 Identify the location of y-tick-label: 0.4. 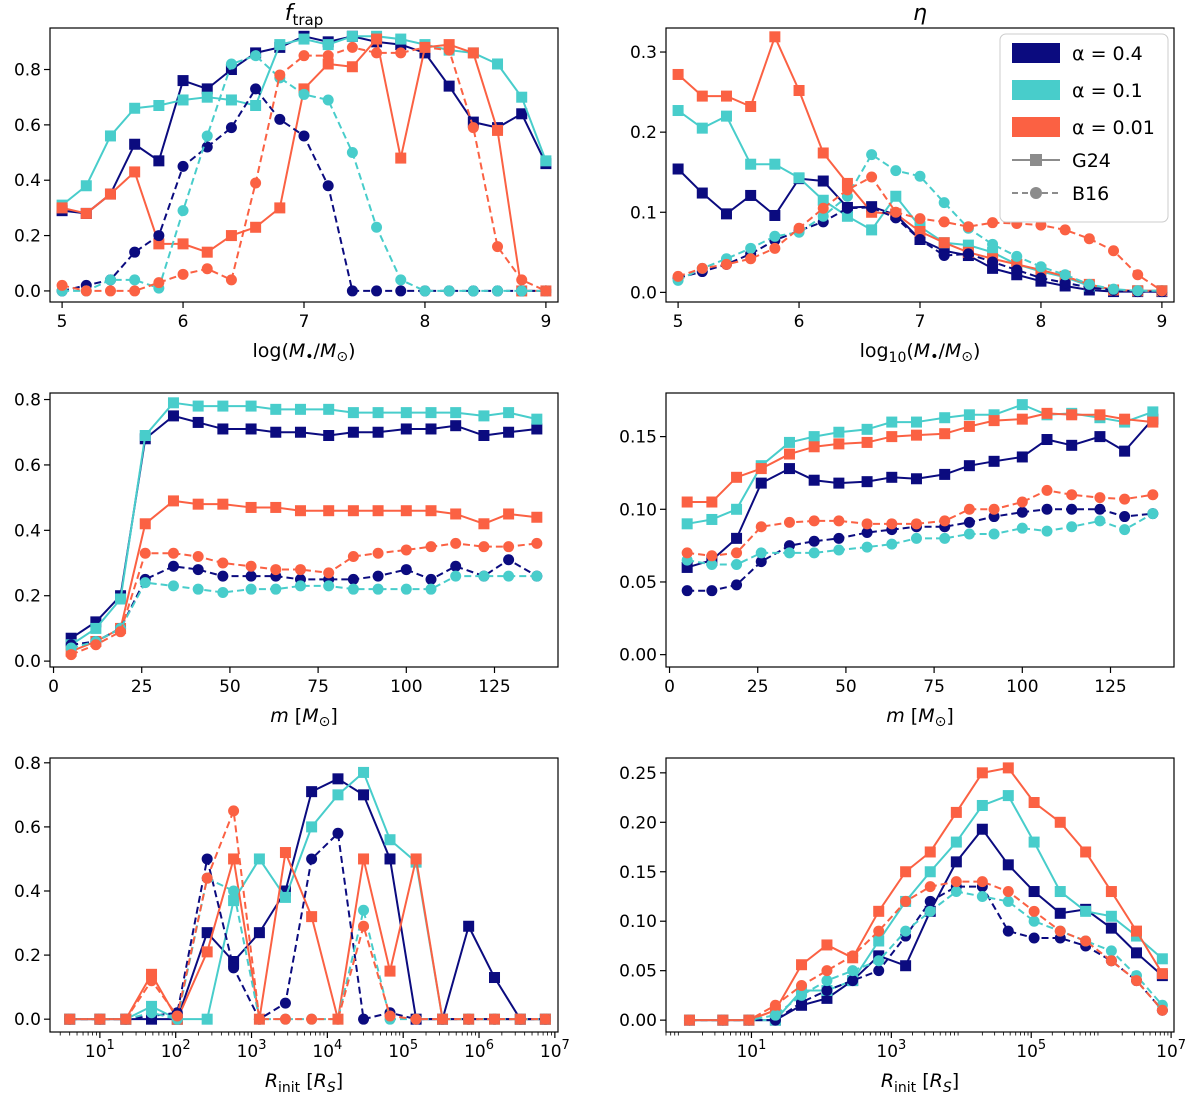
(27, 892).